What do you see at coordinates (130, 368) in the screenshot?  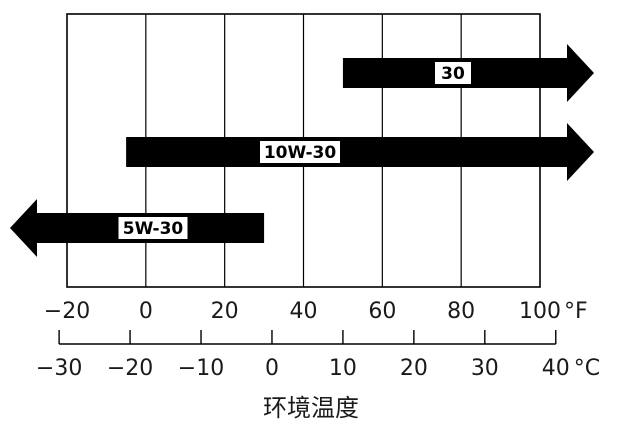 I see `celsius-tick-label: −20` at bounding box center [130, 368].